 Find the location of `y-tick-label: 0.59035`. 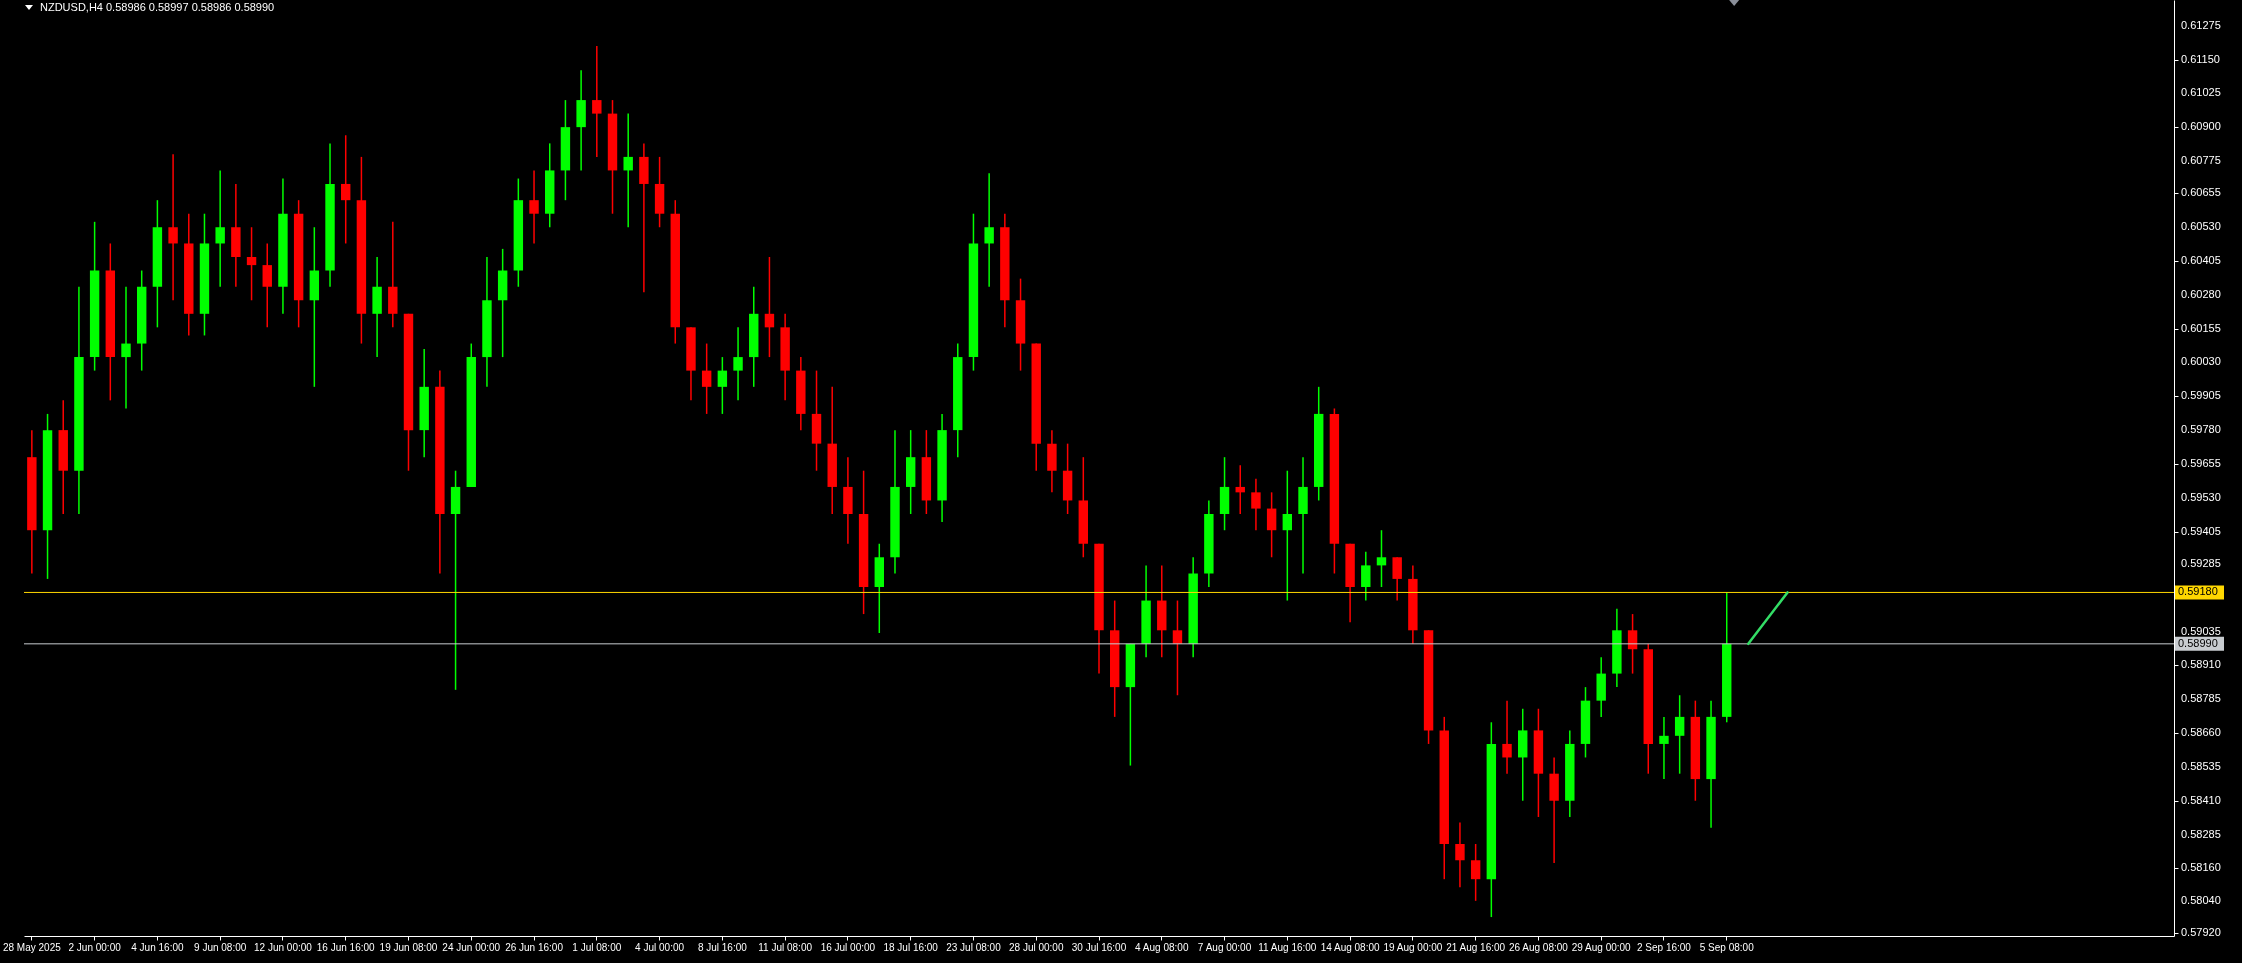

y-tick-label: 0.59035 is located at coordinates (2201, 630).